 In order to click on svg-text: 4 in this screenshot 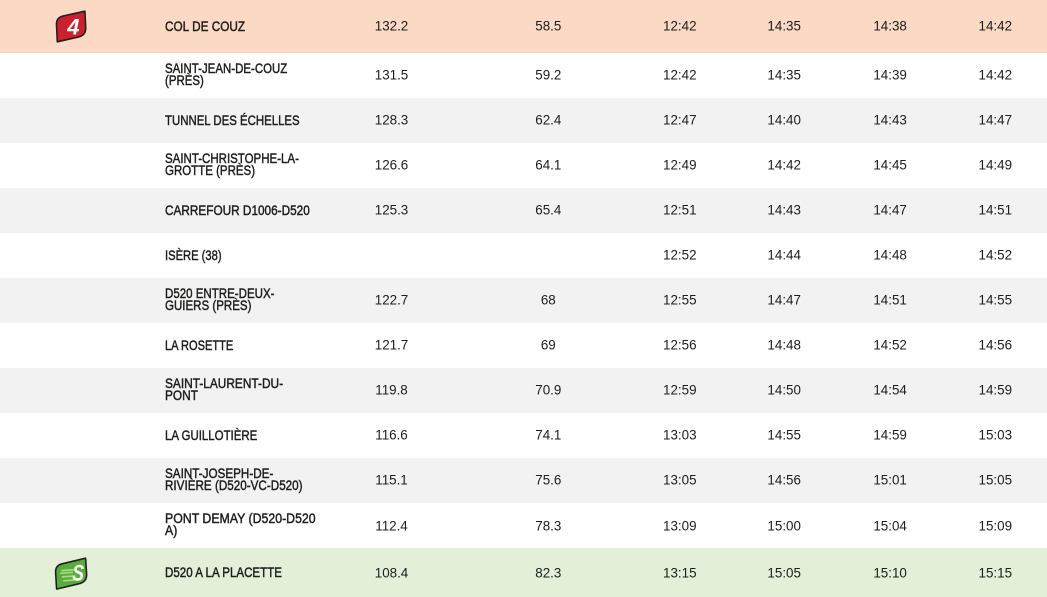, I will do `click(73, 26)`.